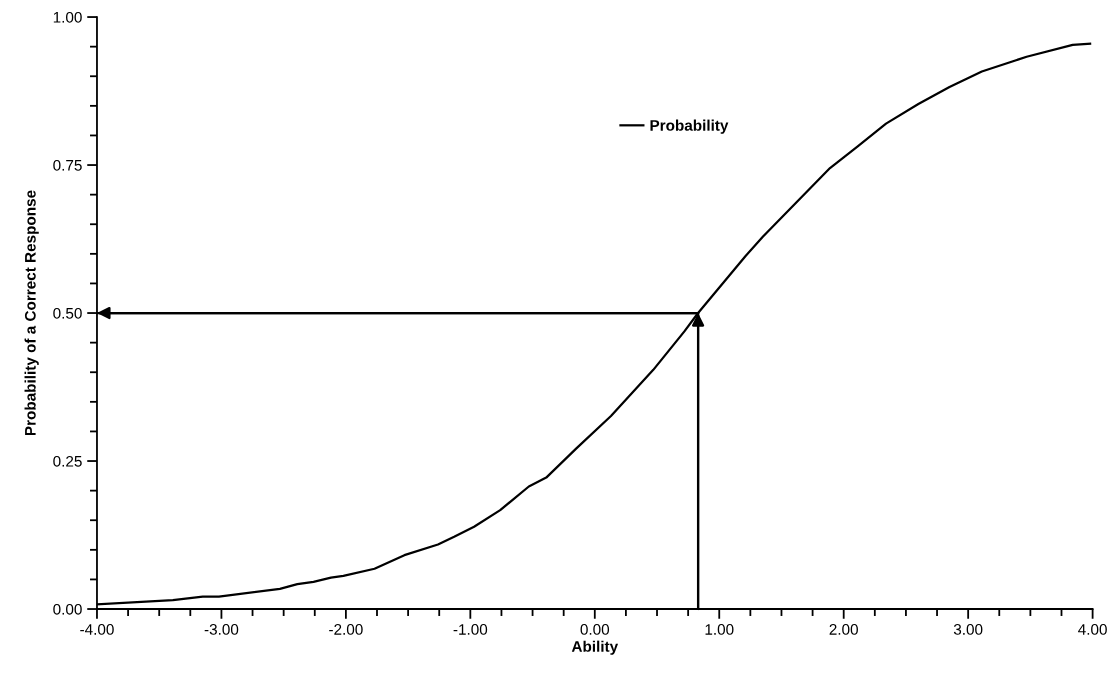 The width and height of the screenshot is (1107, 682). I want to click on x-tick-label: -2.00, so click(346, 629).